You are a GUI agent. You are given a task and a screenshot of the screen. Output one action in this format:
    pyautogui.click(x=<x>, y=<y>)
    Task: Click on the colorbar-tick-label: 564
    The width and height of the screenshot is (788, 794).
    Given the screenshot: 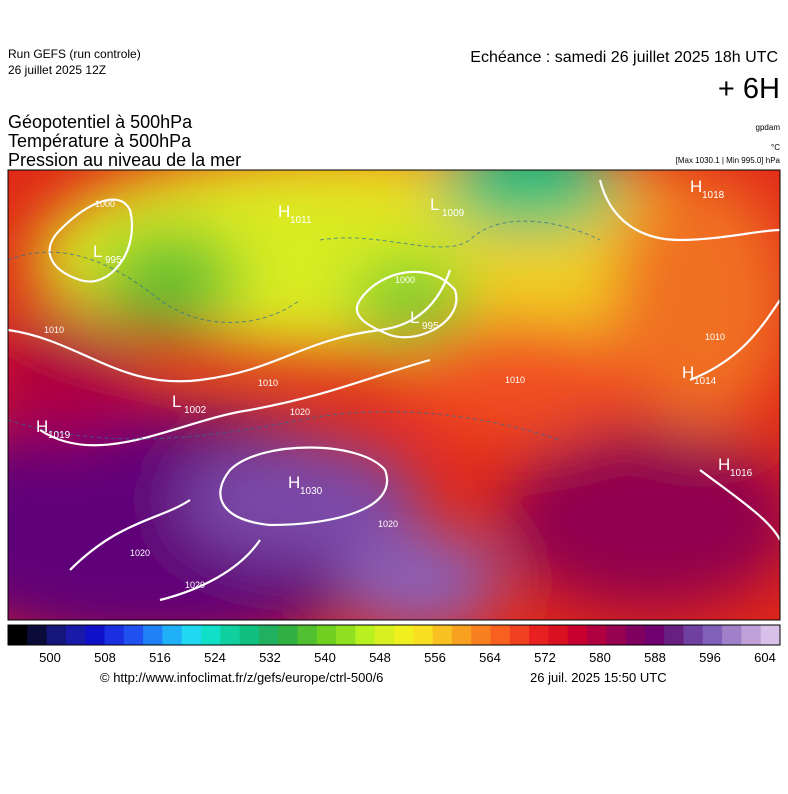 What is the action you would take?
    pyautogui.click(x=490, y=657)
    